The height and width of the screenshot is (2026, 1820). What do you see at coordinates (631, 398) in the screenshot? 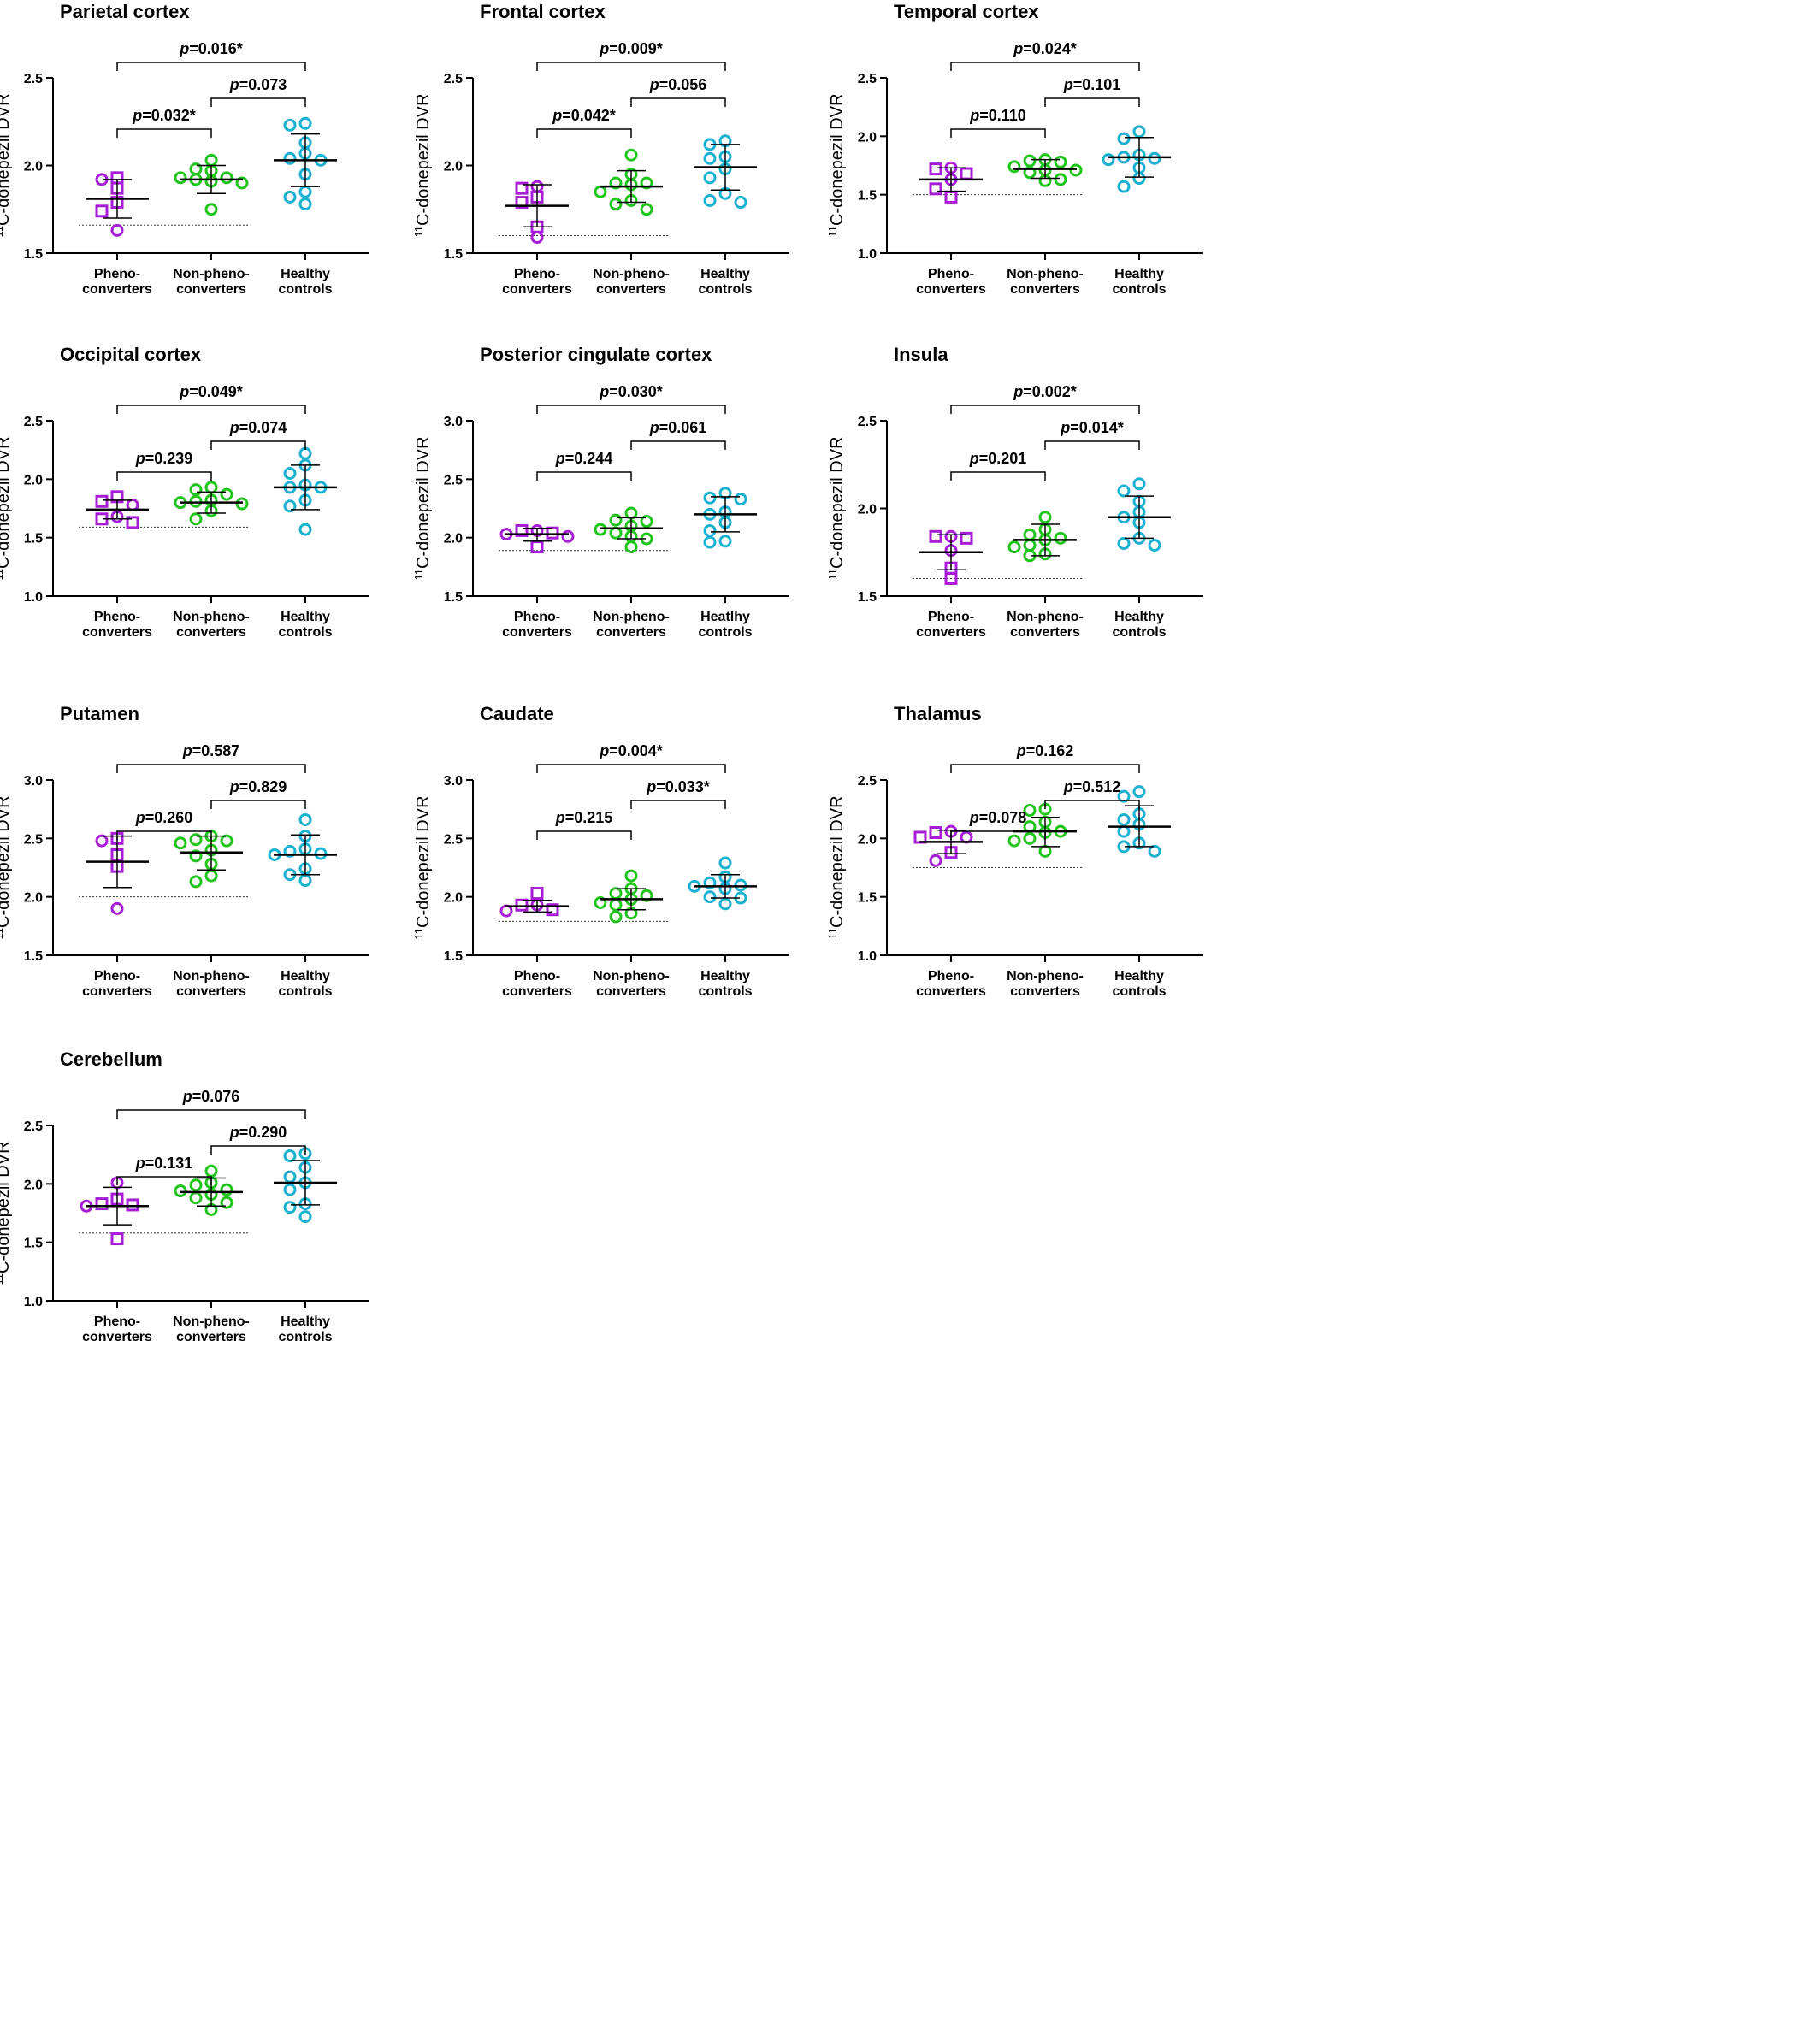
I see `p-value-bracket: p=0.030*` at bounding box center [631, 398].